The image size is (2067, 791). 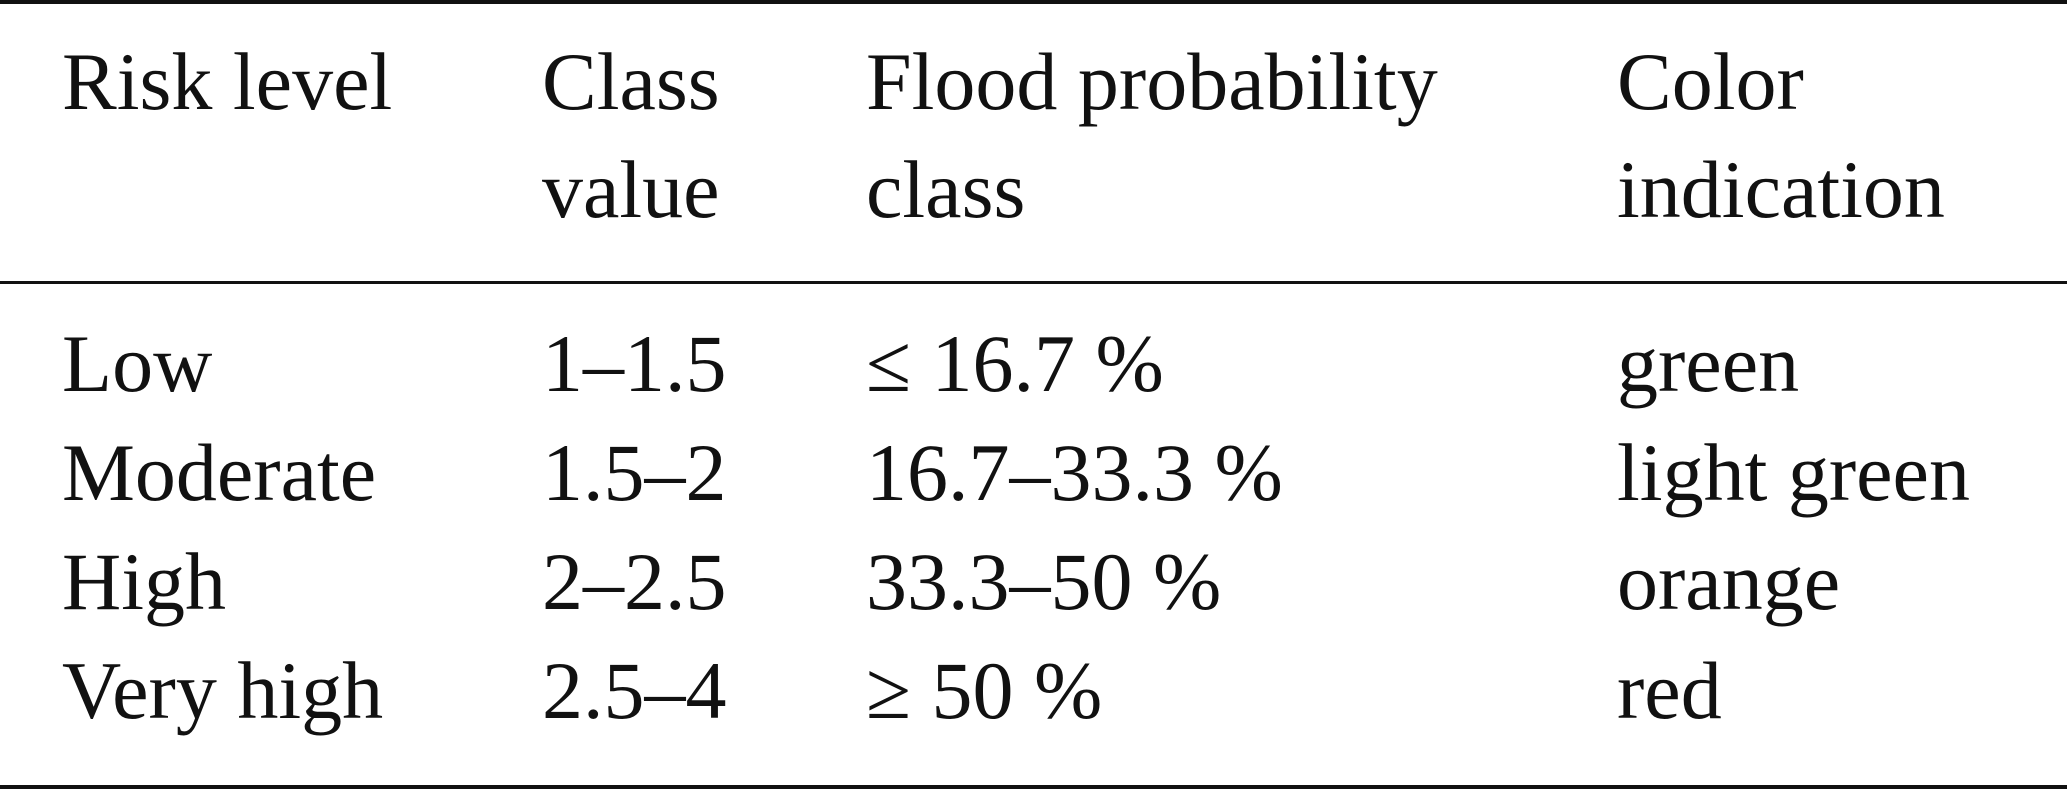 What do you see at coordinates (1152, 135) in the screenshot?
I see `header-cell: Flood probability class` at bounding box center [1152, 135].